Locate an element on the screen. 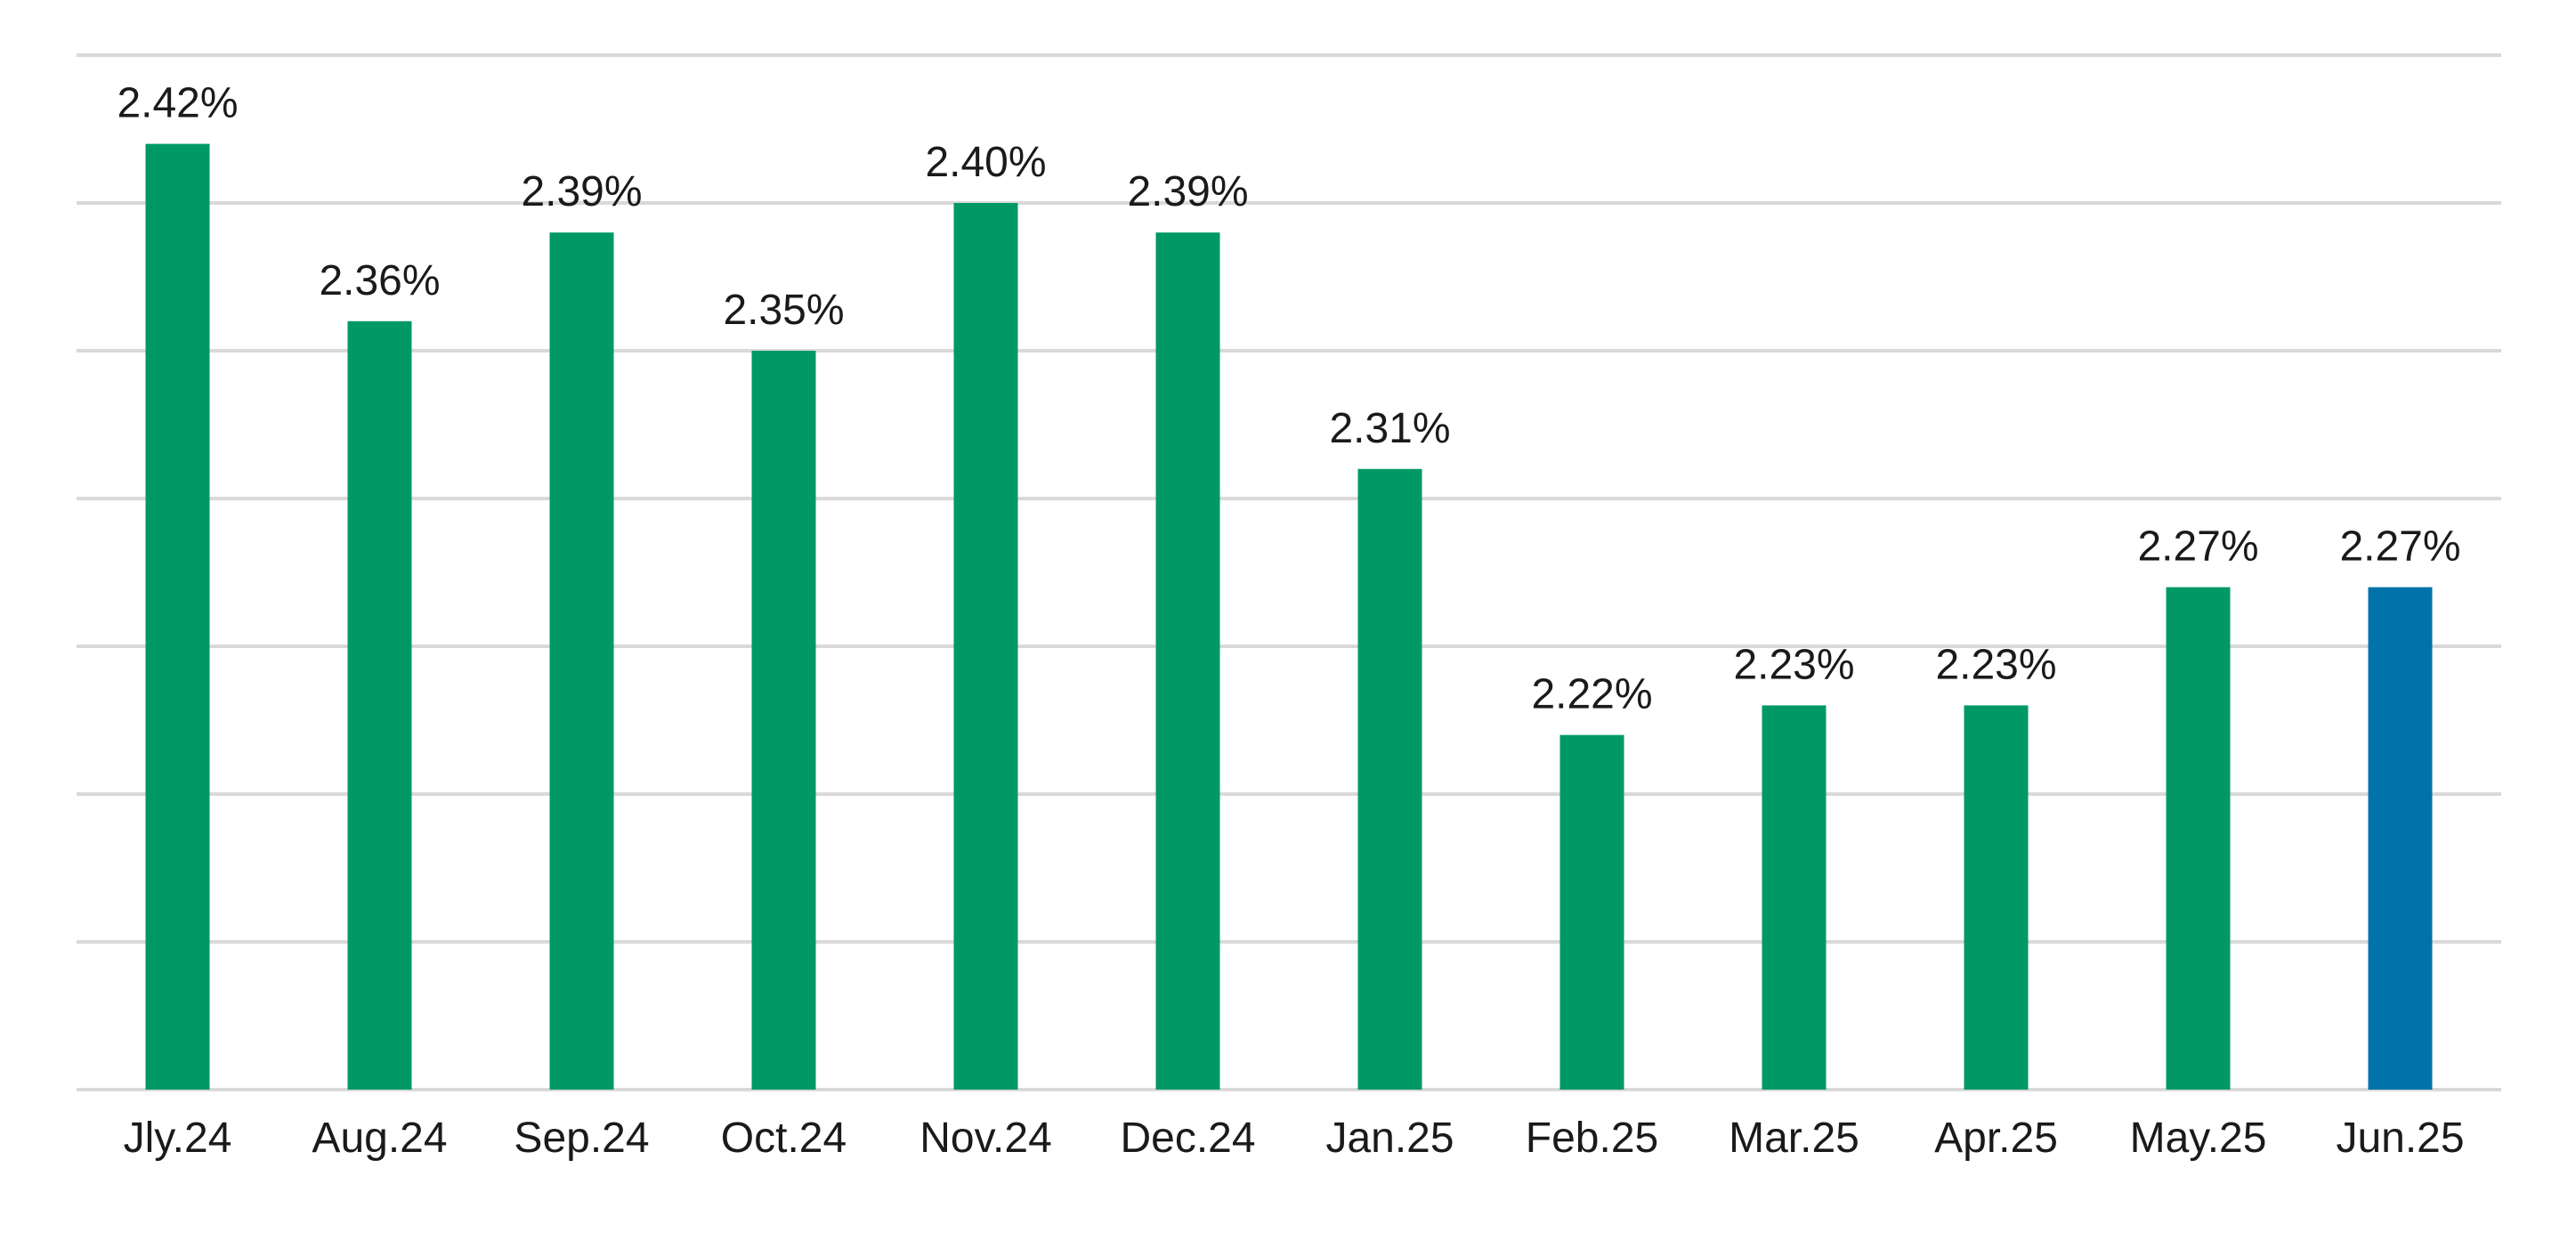  x-tick-label: Mar.25 is located at coordinates (1794, 1138).